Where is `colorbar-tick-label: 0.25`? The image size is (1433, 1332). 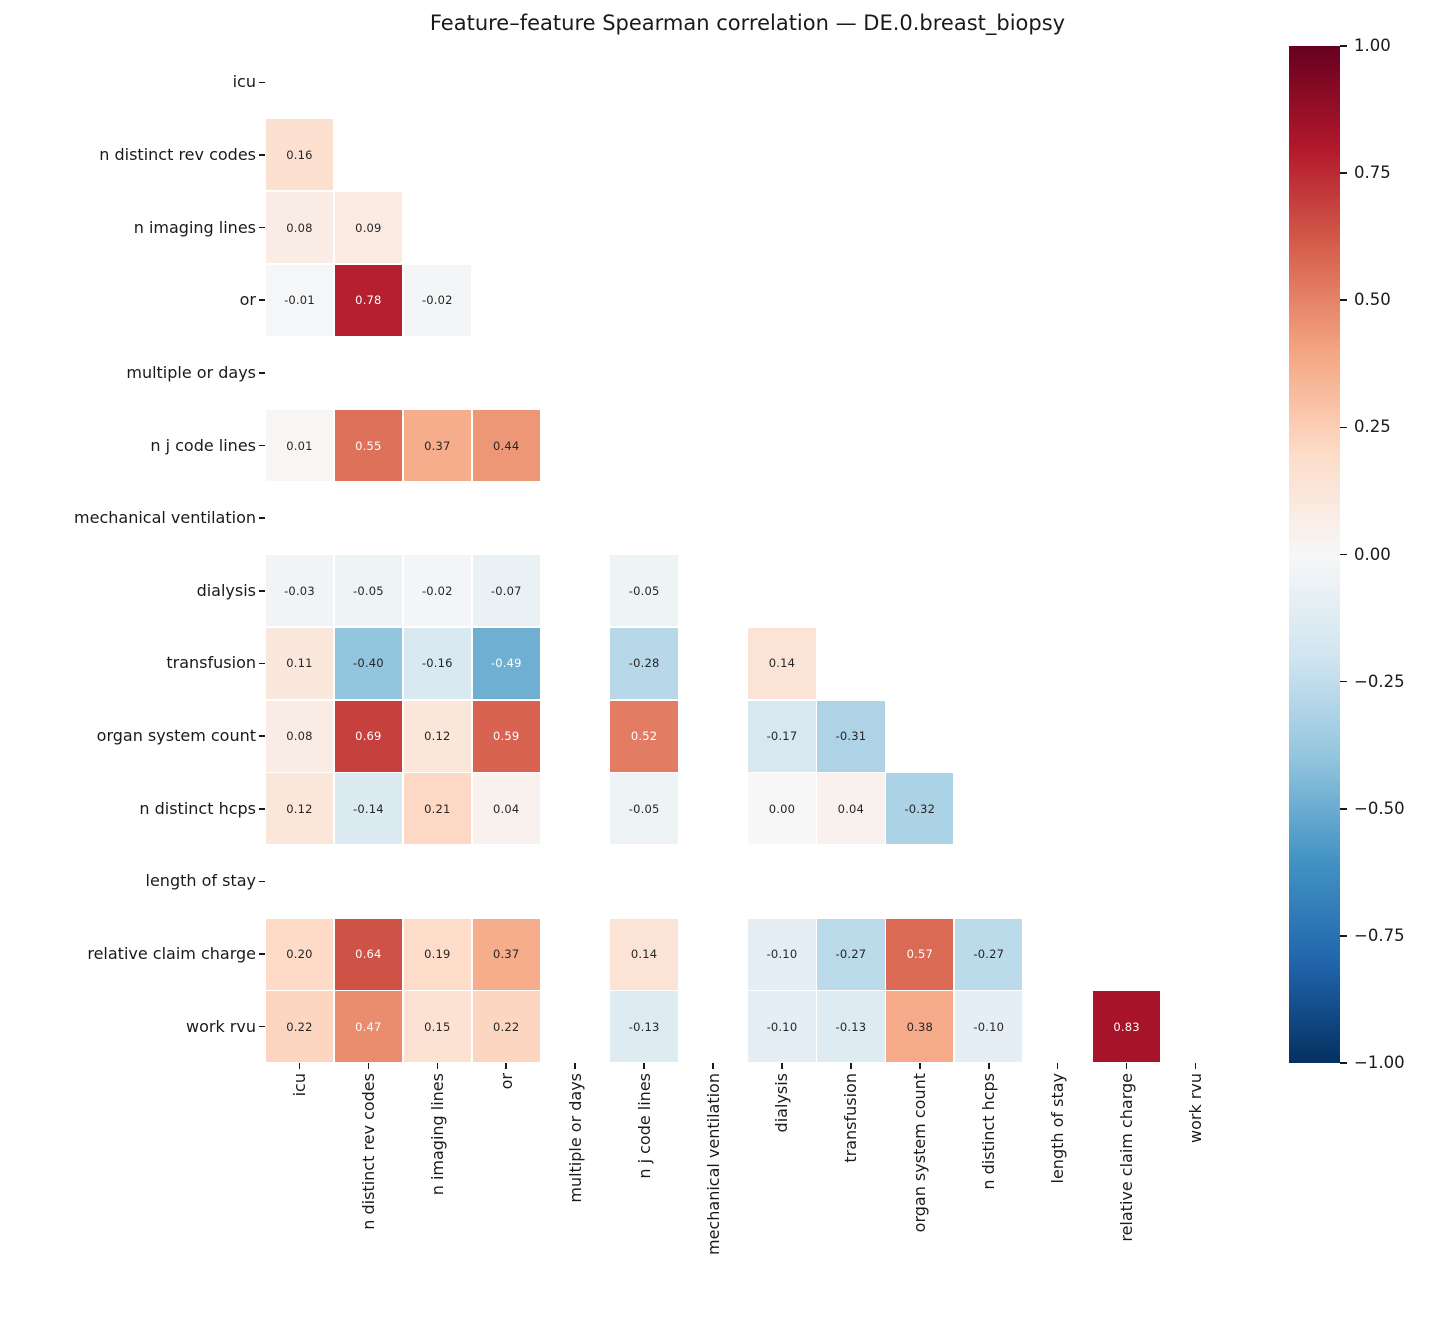 colorbar-tick-label: 0.25 is located at coordinates (1372, 427).